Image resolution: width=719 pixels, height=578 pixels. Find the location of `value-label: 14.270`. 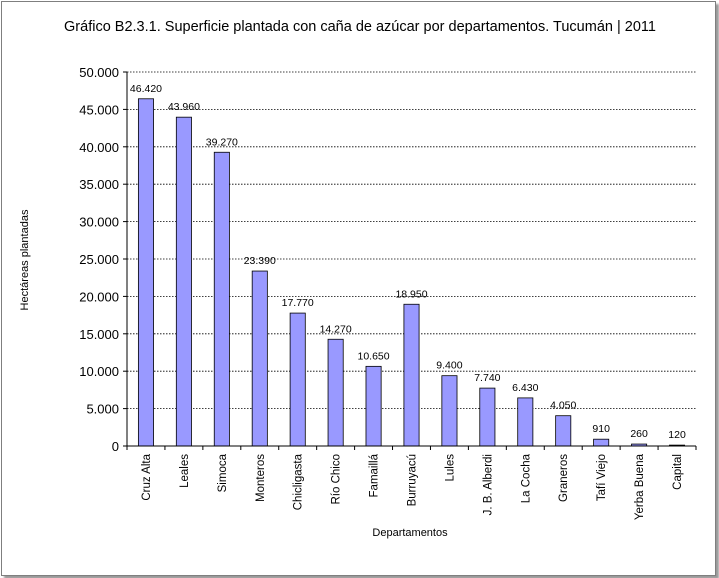

value-label: 14.270 is located at coordinates (336, 329).